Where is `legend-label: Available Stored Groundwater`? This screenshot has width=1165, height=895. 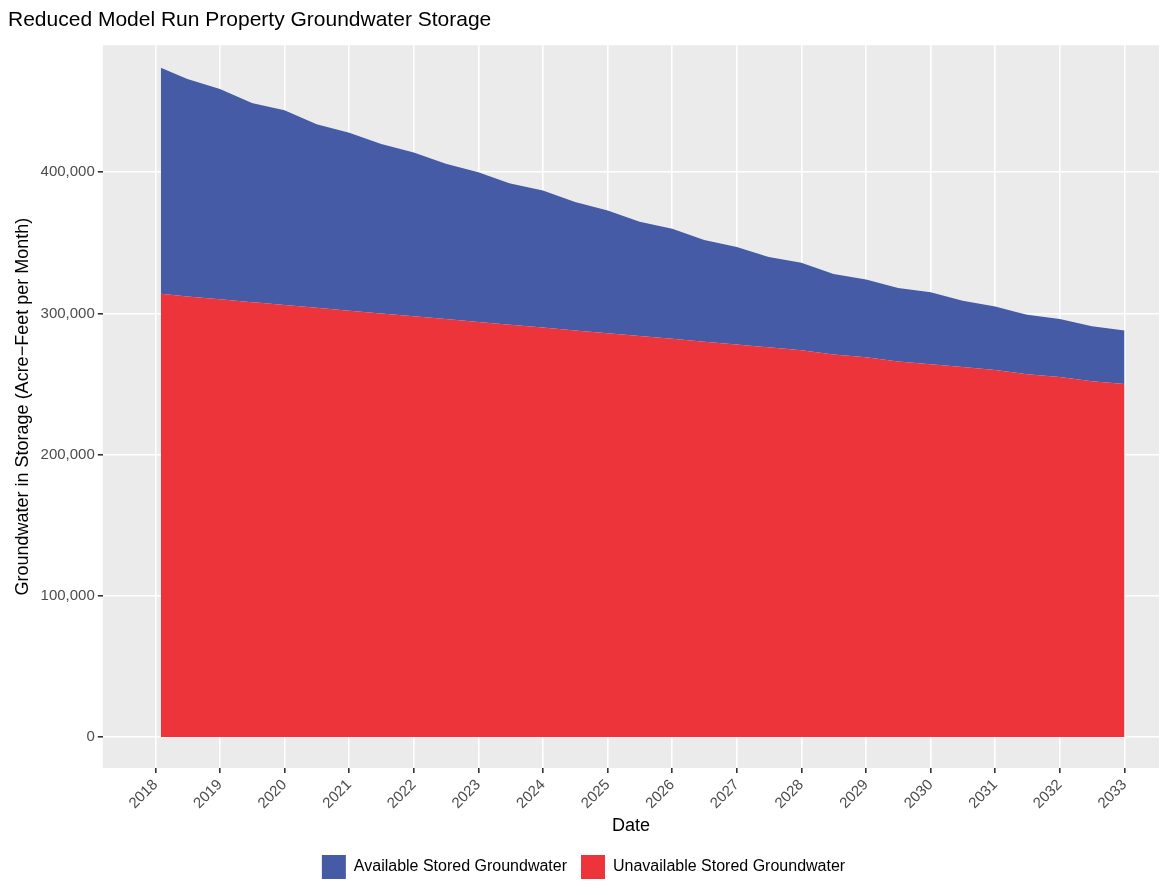
legend-label: Available Stored Groundwater is located at coordinates (460, 866).